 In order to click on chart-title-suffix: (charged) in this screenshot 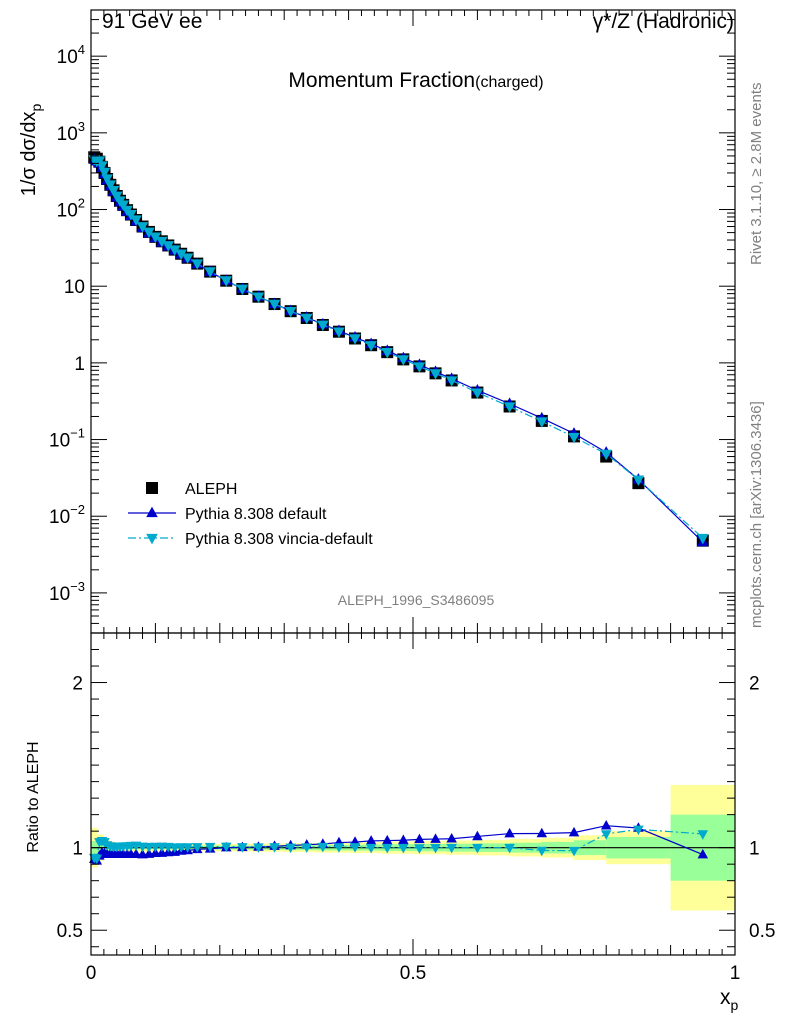, I will do `click(509, 82)`.